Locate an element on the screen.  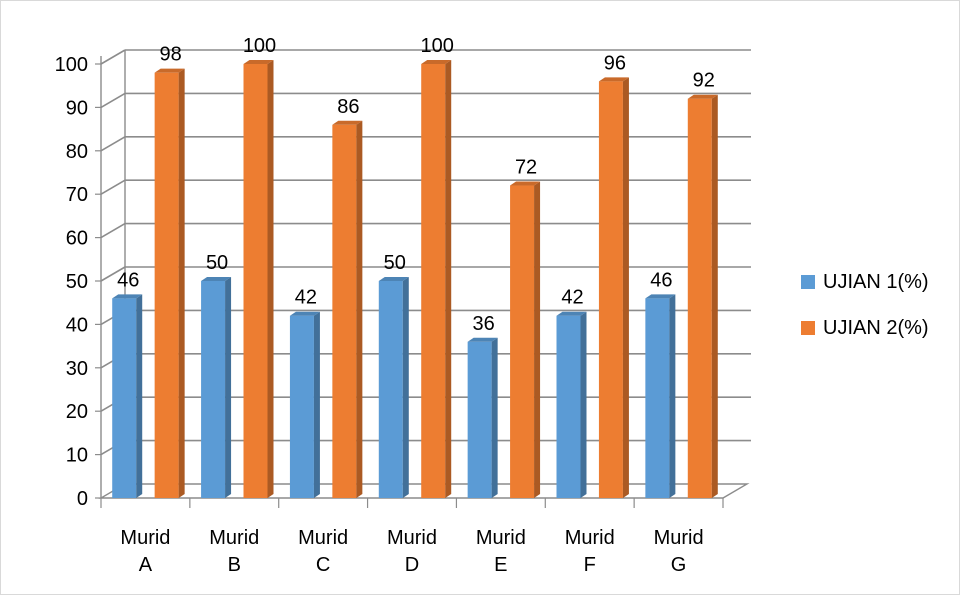
legend: UJIAN 1(%) UJIAN 2(%) is located at coordinates (865, 305).